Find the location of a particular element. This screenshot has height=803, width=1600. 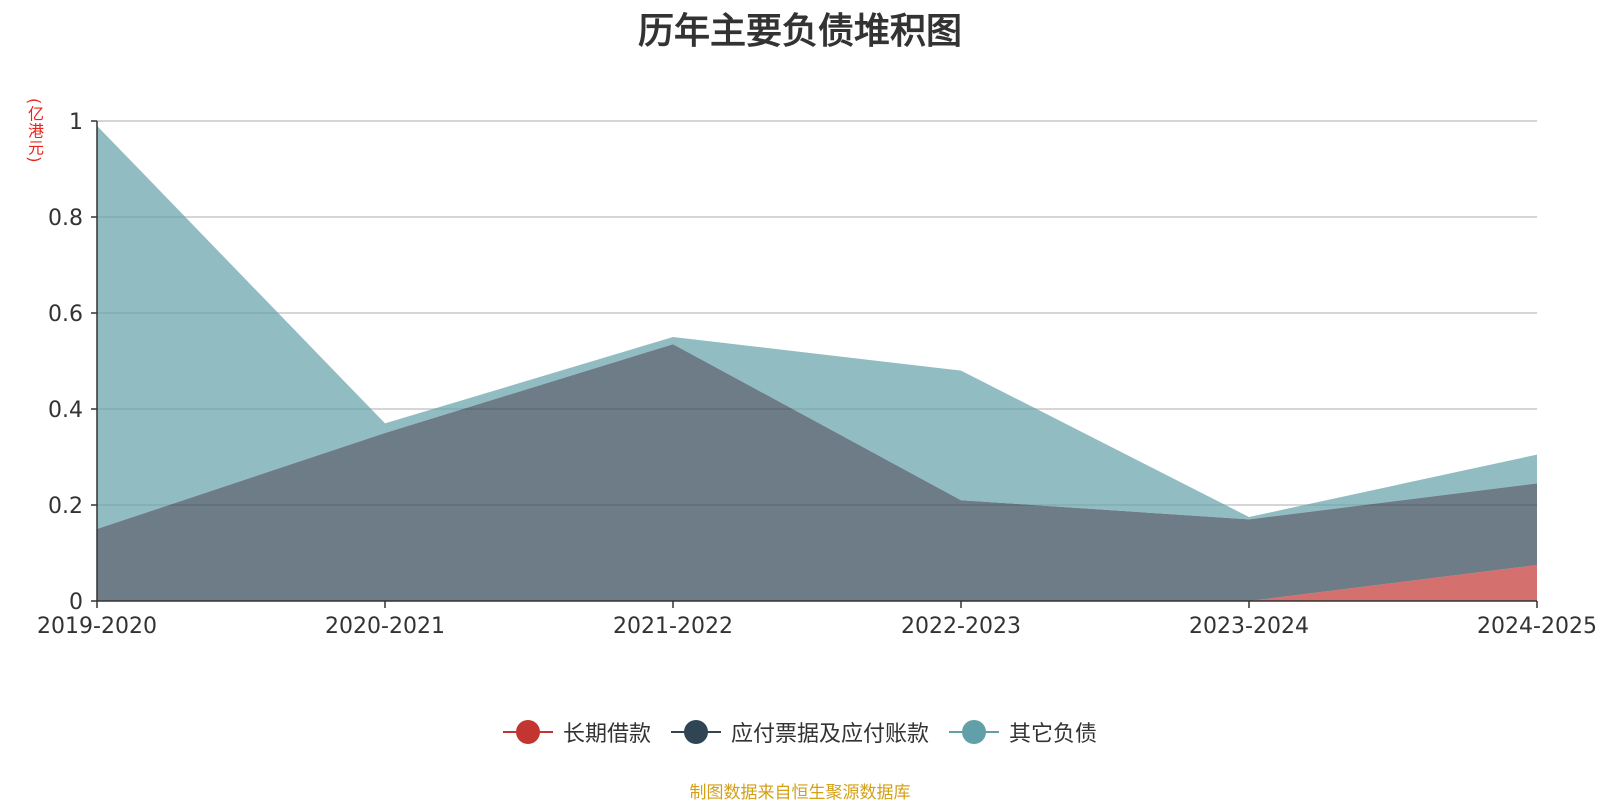

x-tick-label-0: 2019-2020 is located at coordinates (97, 626).